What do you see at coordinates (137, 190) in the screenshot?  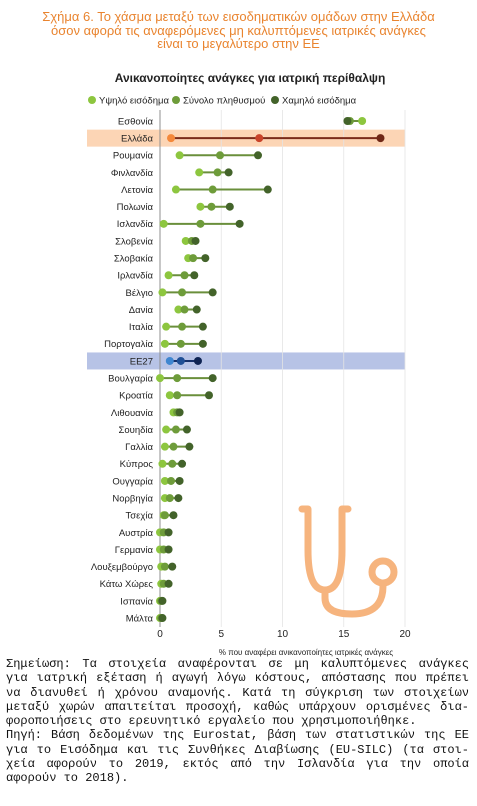 I see `country-label: Λετονία` at bounding box center [137, 190].